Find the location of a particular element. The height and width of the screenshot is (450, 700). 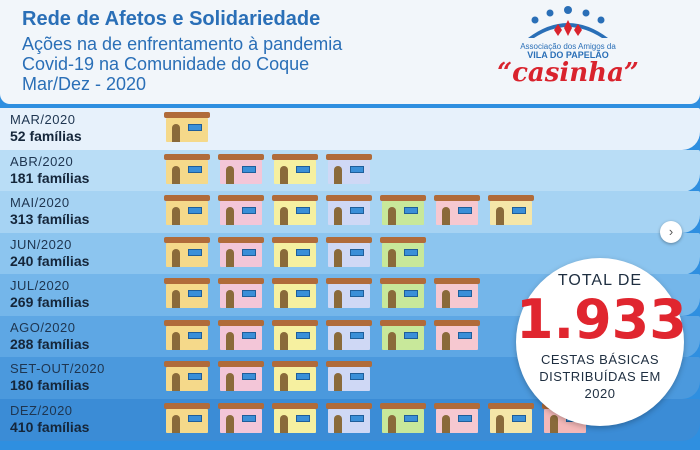

band-families-label: 181 famílias is located at coordinates (50, 177).